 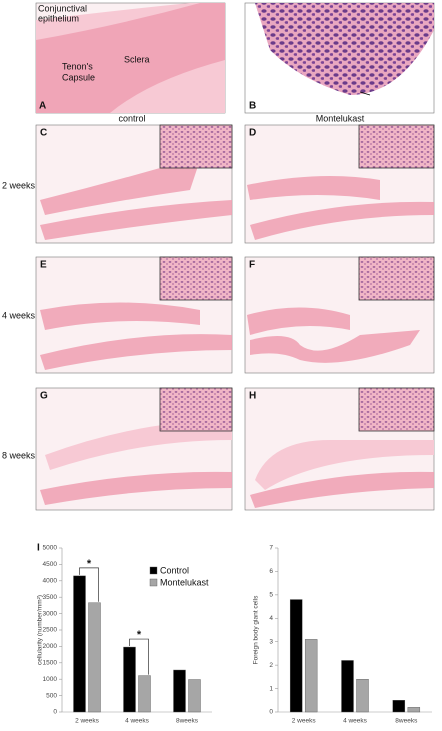 What do you see at coordinates (271, 571) in the screenshot?
I see `y-tick-label: 6` at bounding box center [271, 571].